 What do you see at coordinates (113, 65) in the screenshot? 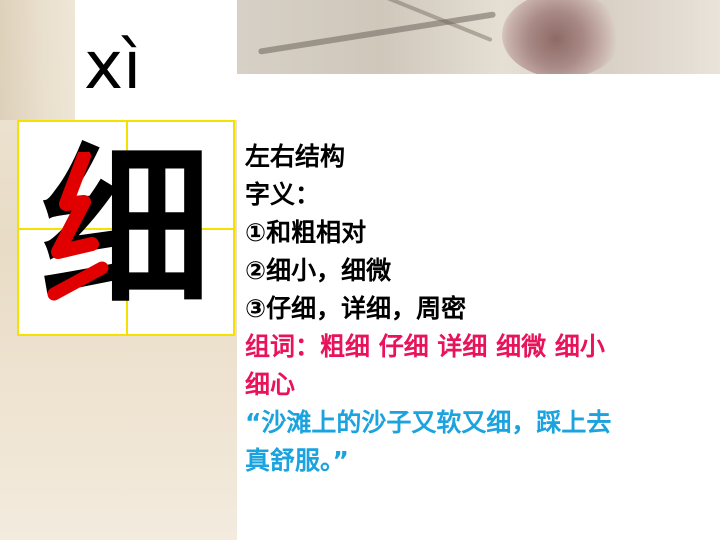
I see `pinyin-text: xì` at bounding box center [113, 65].